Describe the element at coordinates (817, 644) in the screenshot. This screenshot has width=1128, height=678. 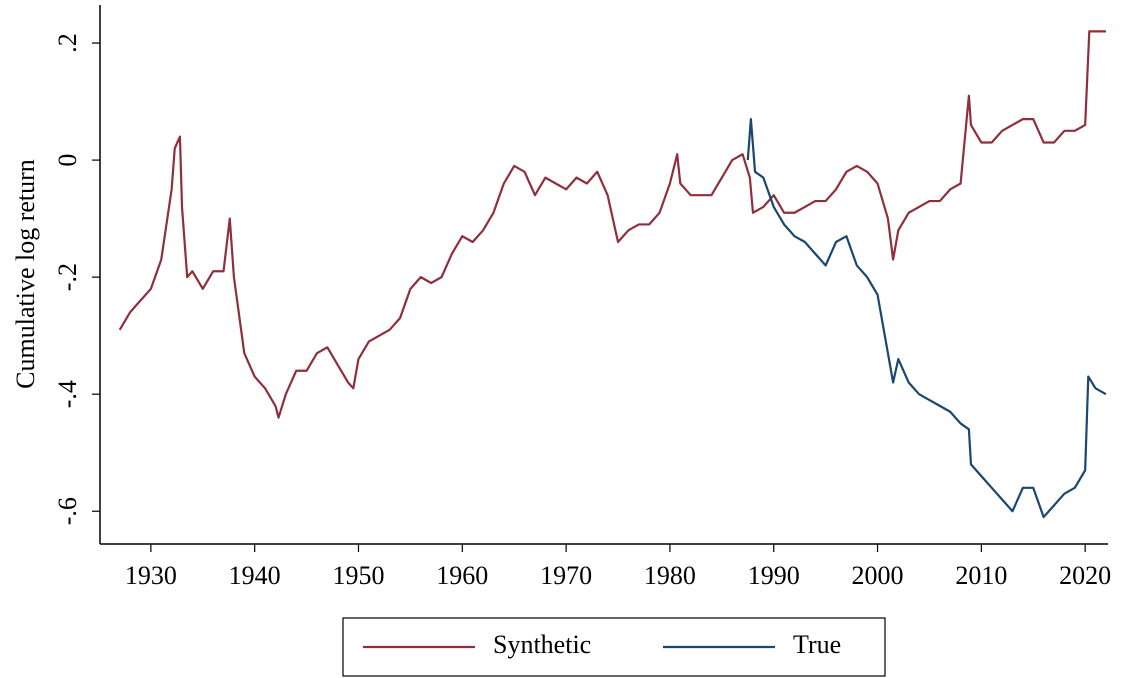
I see `legend-label: True` at that location.